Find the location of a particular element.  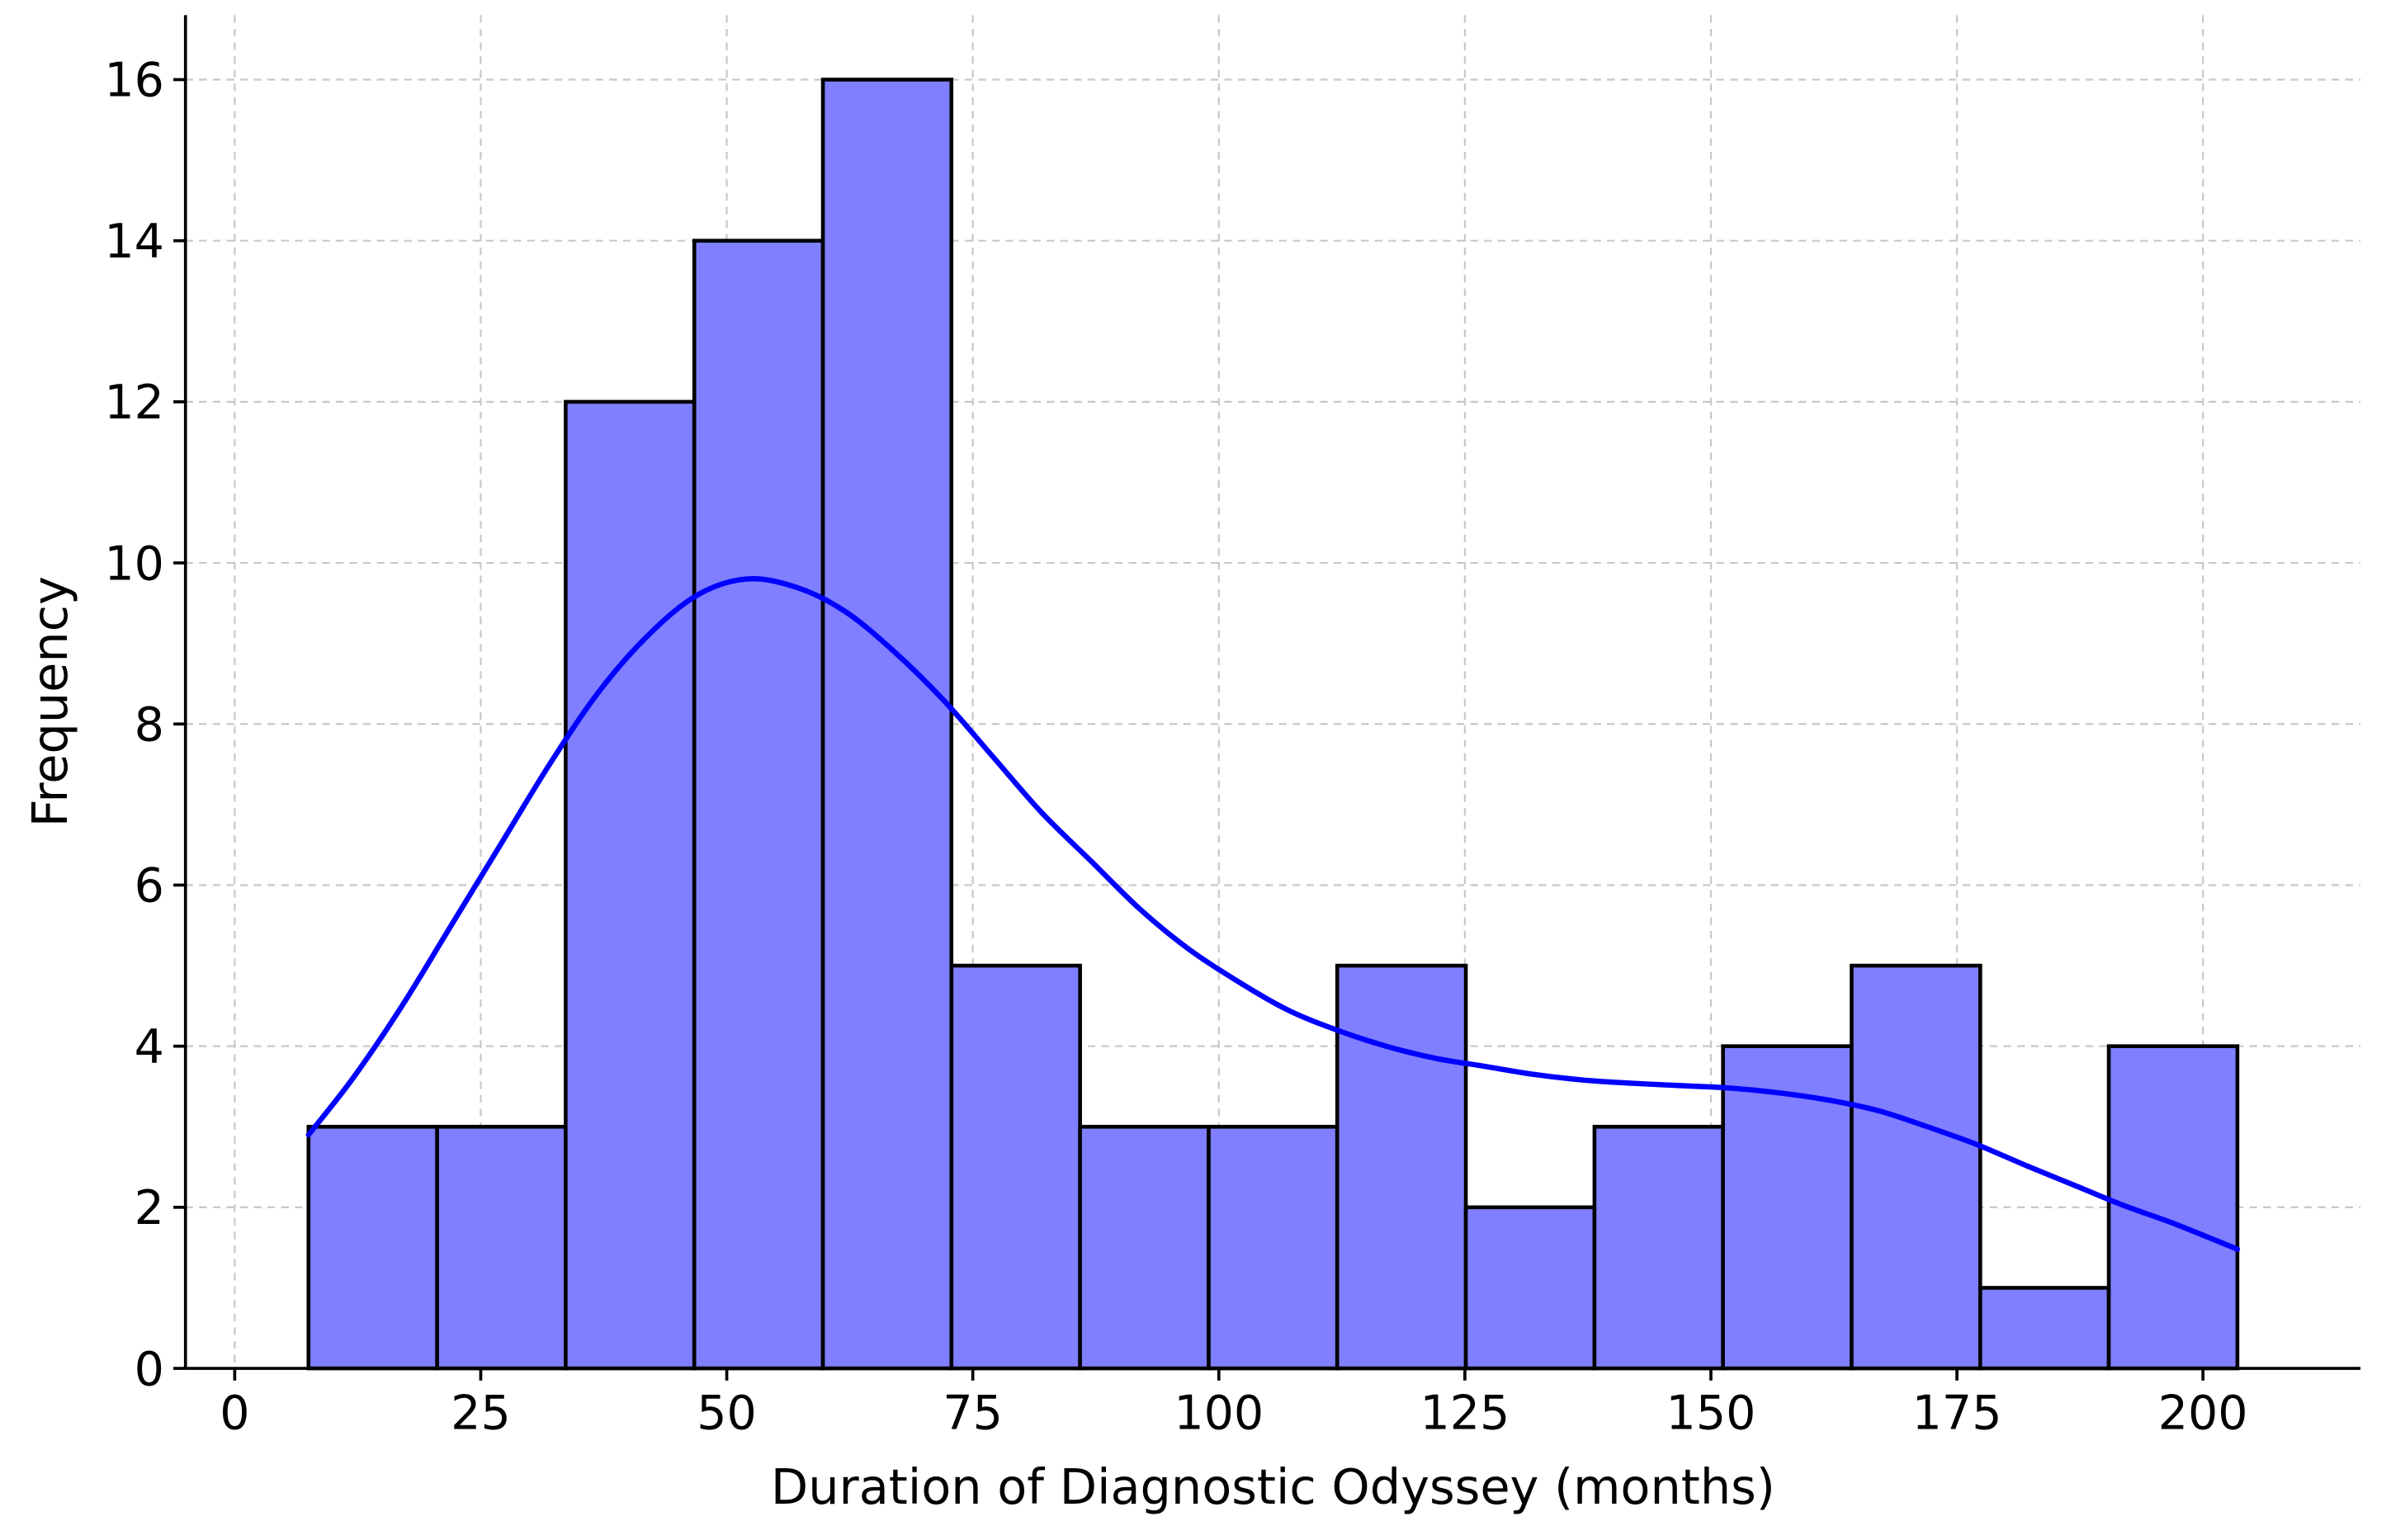

x-tick-label: 100 is located at coordinates (1219, 1413).